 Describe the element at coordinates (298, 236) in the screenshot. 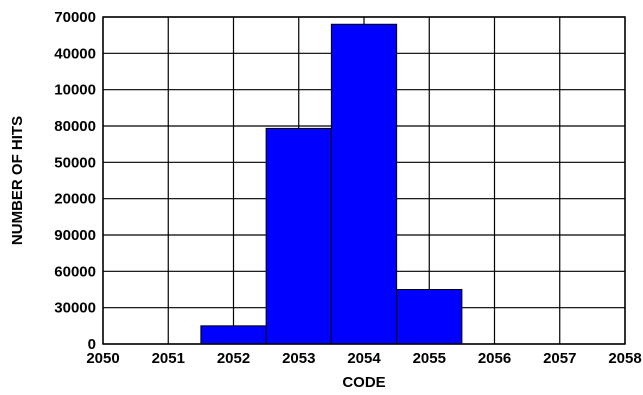

I see `bar-2053` at that location.